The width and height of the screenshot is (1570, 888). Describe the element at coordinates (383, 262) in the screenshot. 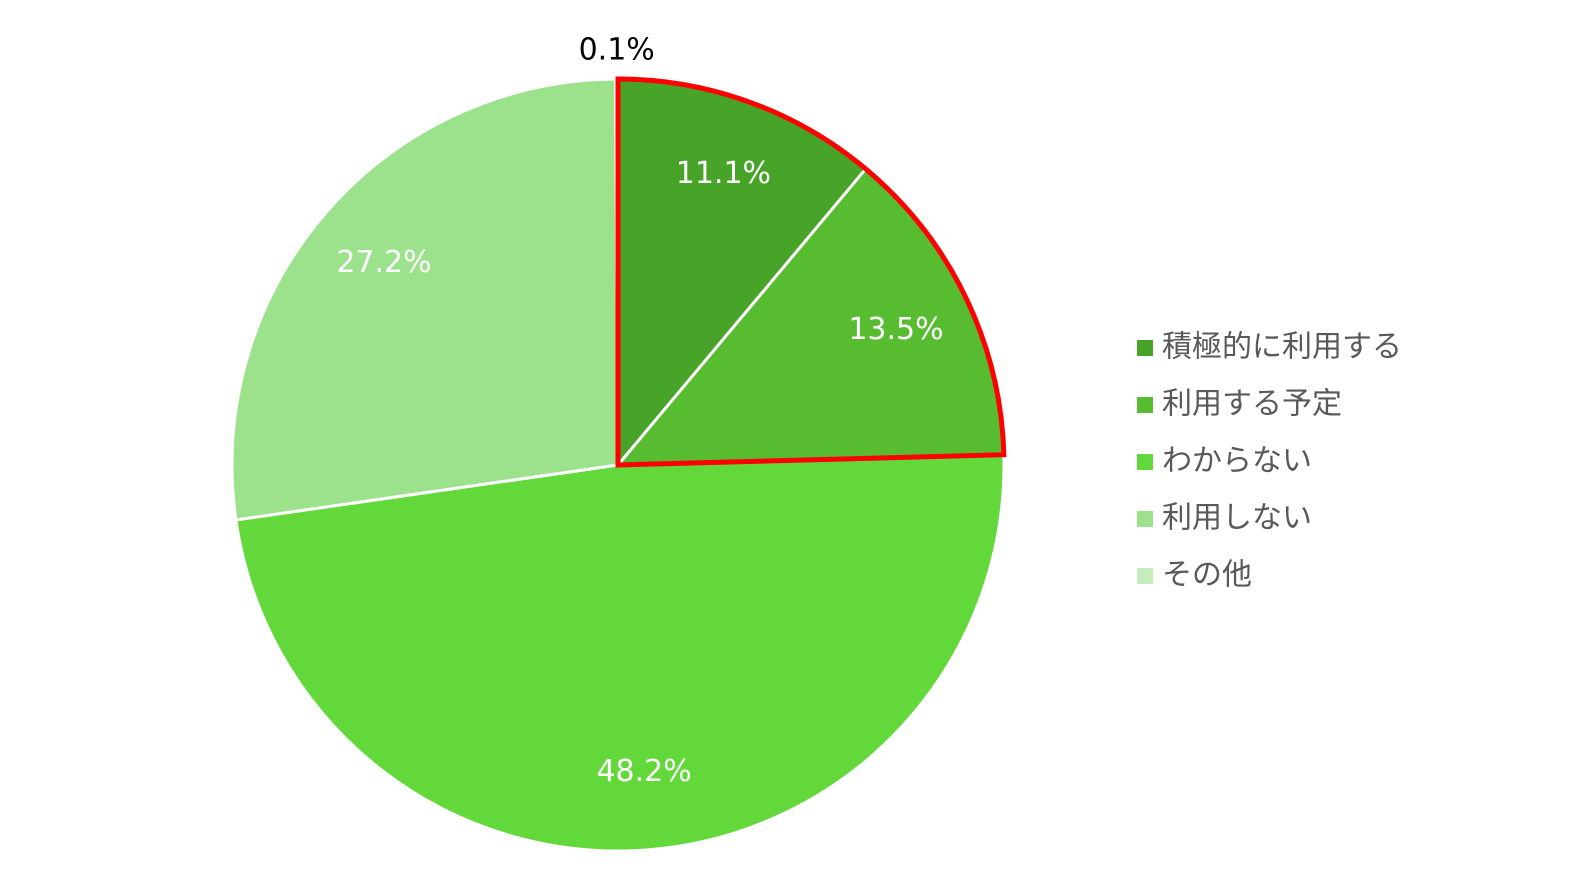

I see `data-label: 27.2%` at that location.